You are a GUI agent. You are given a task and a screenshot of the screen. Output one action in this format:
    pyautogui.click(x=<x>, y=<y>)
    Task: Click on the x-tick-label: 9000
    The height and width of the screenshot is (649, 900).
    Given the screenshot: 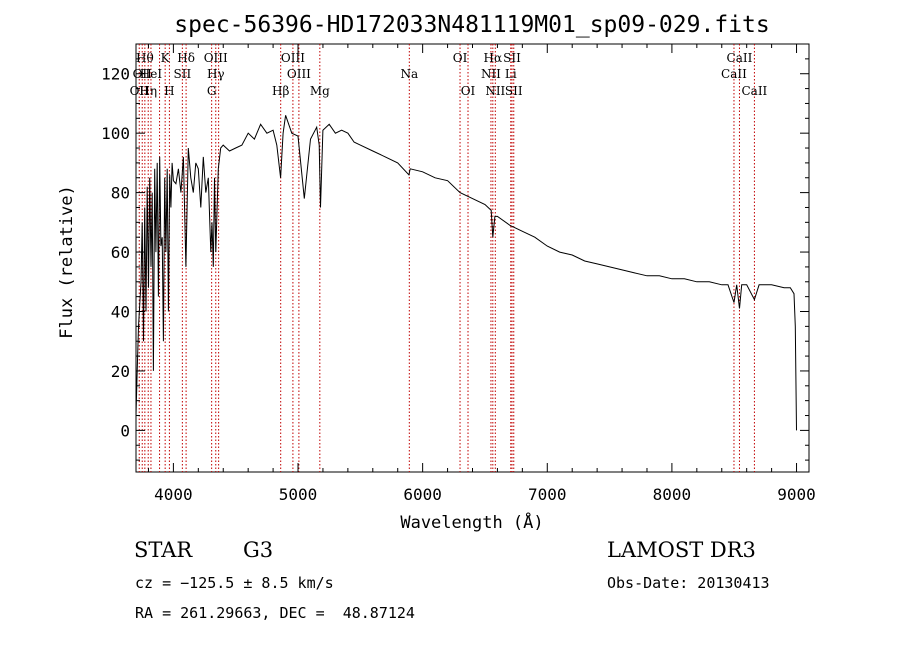 What is the action you would take?
    pyautogui.click(x=796, y=494)
    